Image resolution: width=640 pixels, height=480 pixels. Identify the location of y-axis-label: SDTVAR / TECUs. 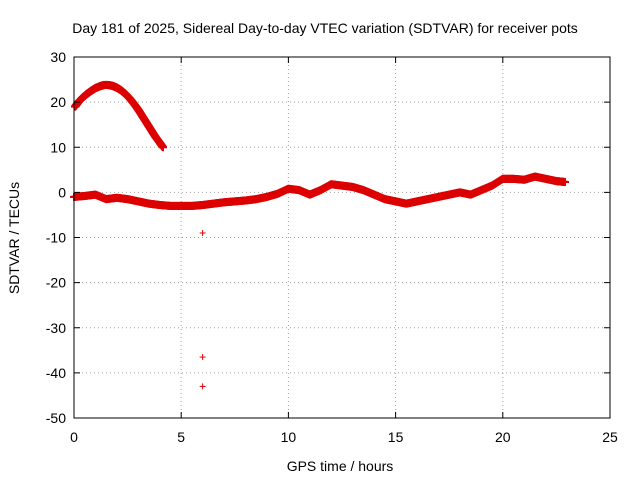
(14, 238).